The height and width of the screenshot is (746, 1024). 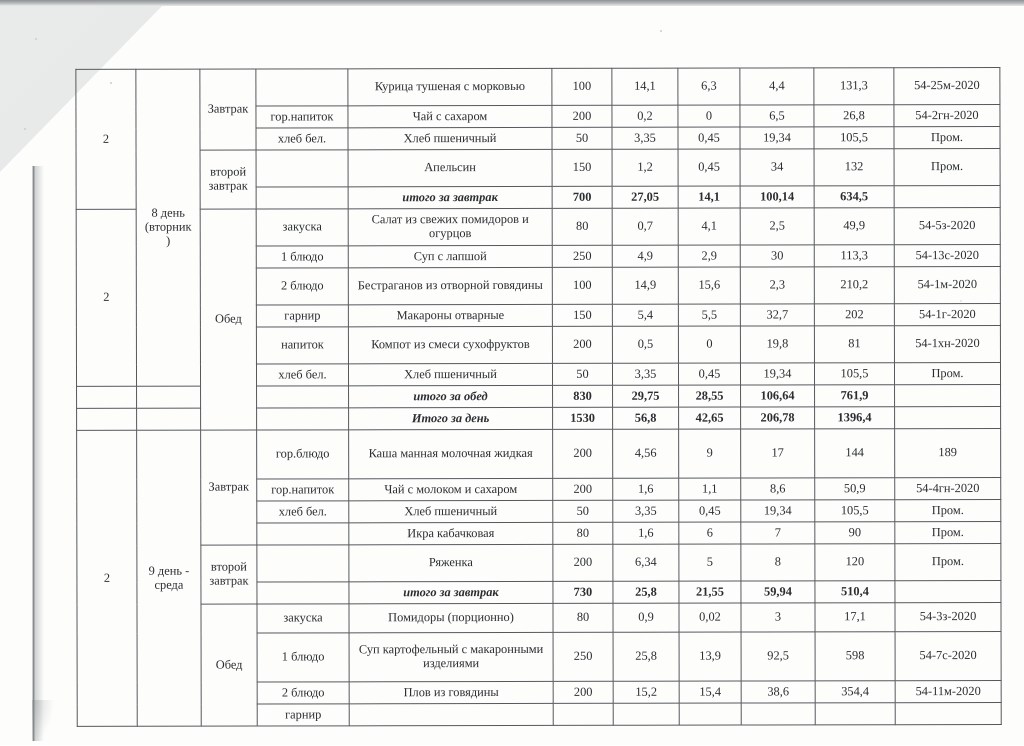 What do you see at coordinates (449, 116) in the screenshot?
I see `dish-name-cell: Чай с сахаром` at bounding box center [449, 116].